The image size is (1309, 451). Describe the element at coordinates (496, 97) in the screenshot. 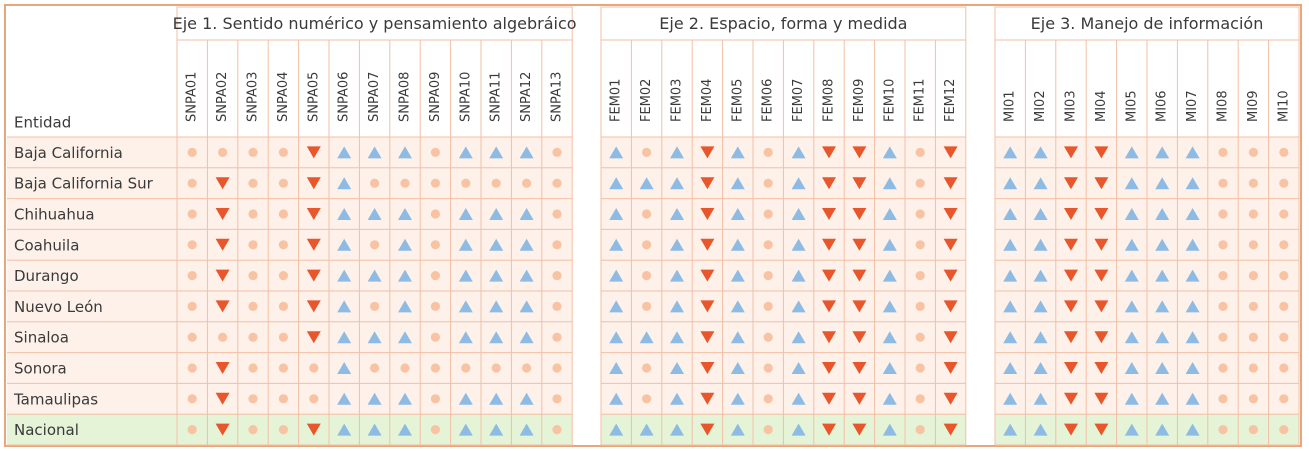

I see `column-label: SNPA11` at that location.